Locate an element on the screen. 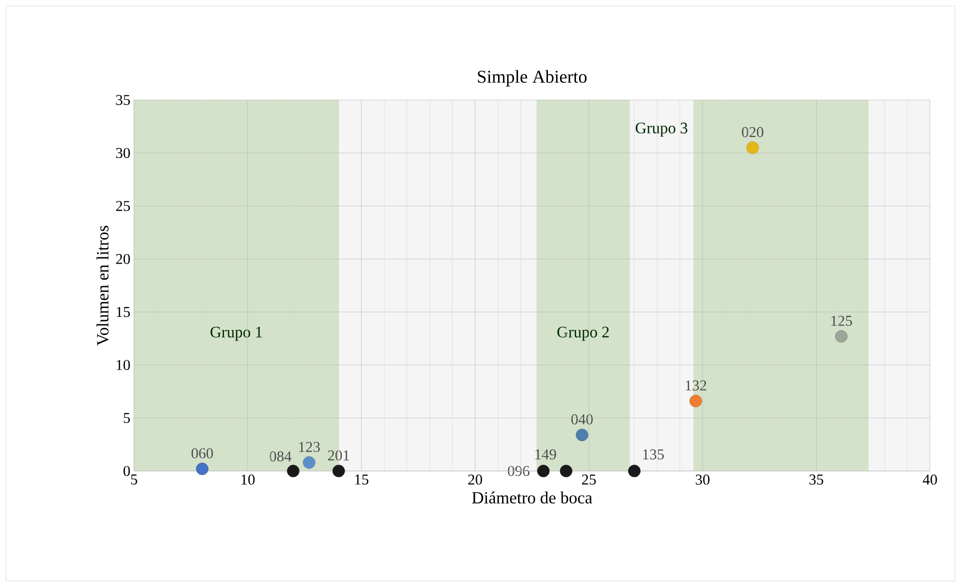  x-tick-label: 25 is located at coordinates (589, 479).